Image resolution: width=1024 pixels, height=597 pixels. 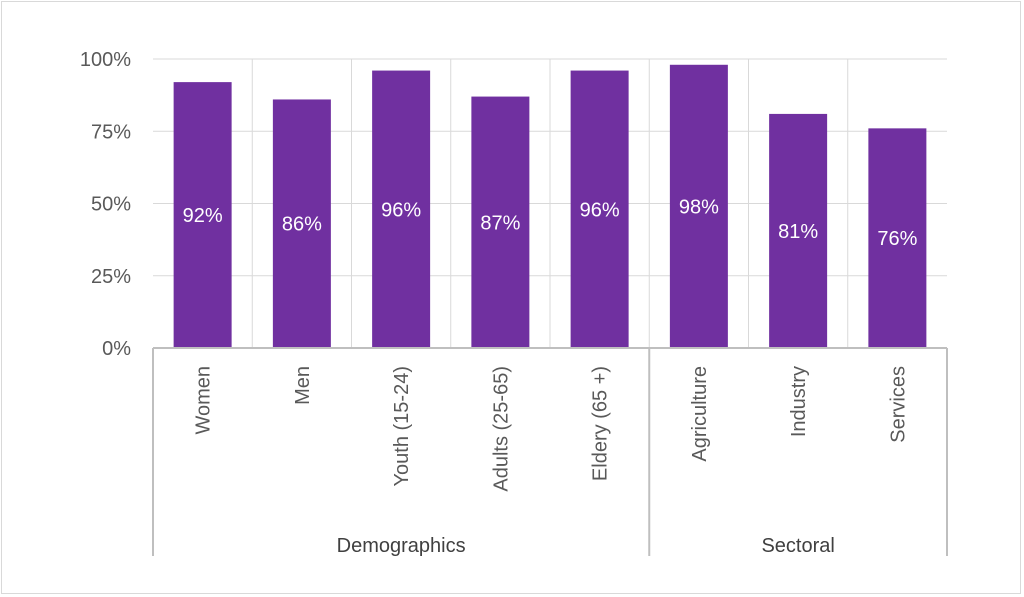 What do you see at coordinates (898, 404) in the screenshot?
I see `x-category-label: Services` at bounding box center [898, 404].